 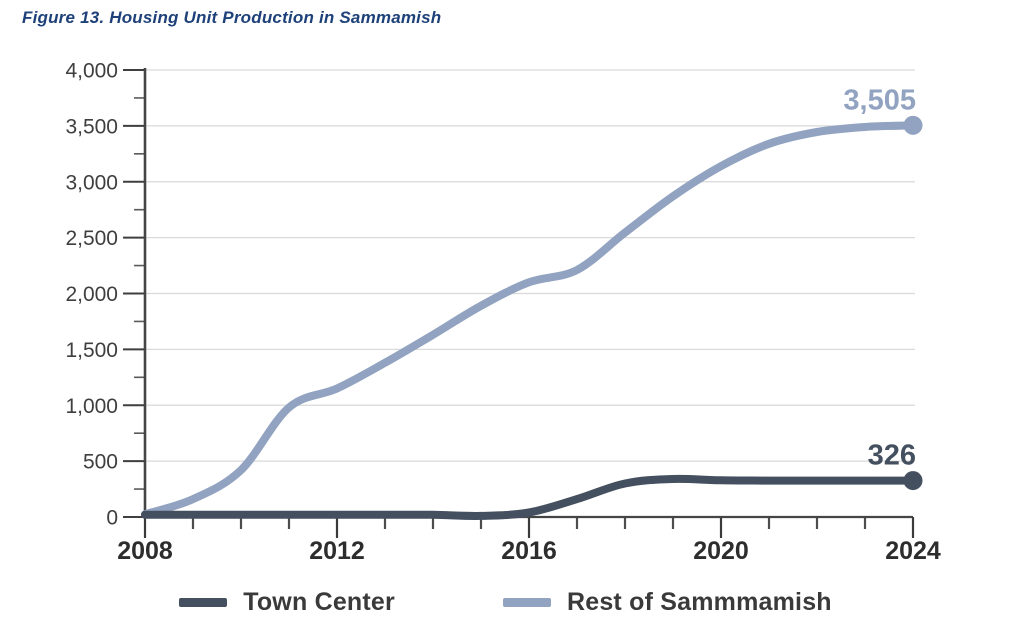 What do you see at coordinates (319, 602) in the screenshot?
I see `legend-label-town-center: Town Center` at bounding box center [319, 602].